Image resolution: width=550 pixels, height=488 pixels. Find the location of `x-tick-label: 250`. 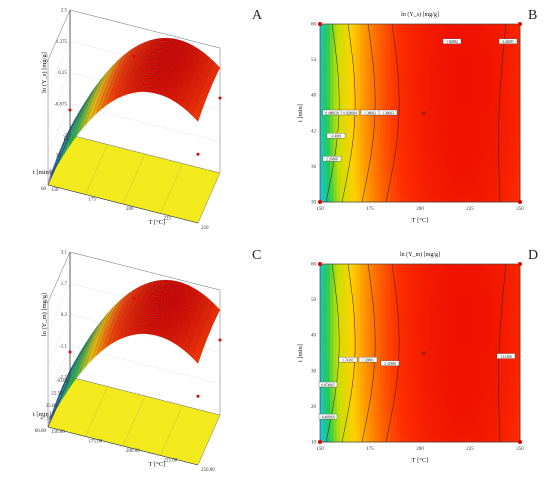

x-tick-label: 250 is located at coordinates (205, 228).